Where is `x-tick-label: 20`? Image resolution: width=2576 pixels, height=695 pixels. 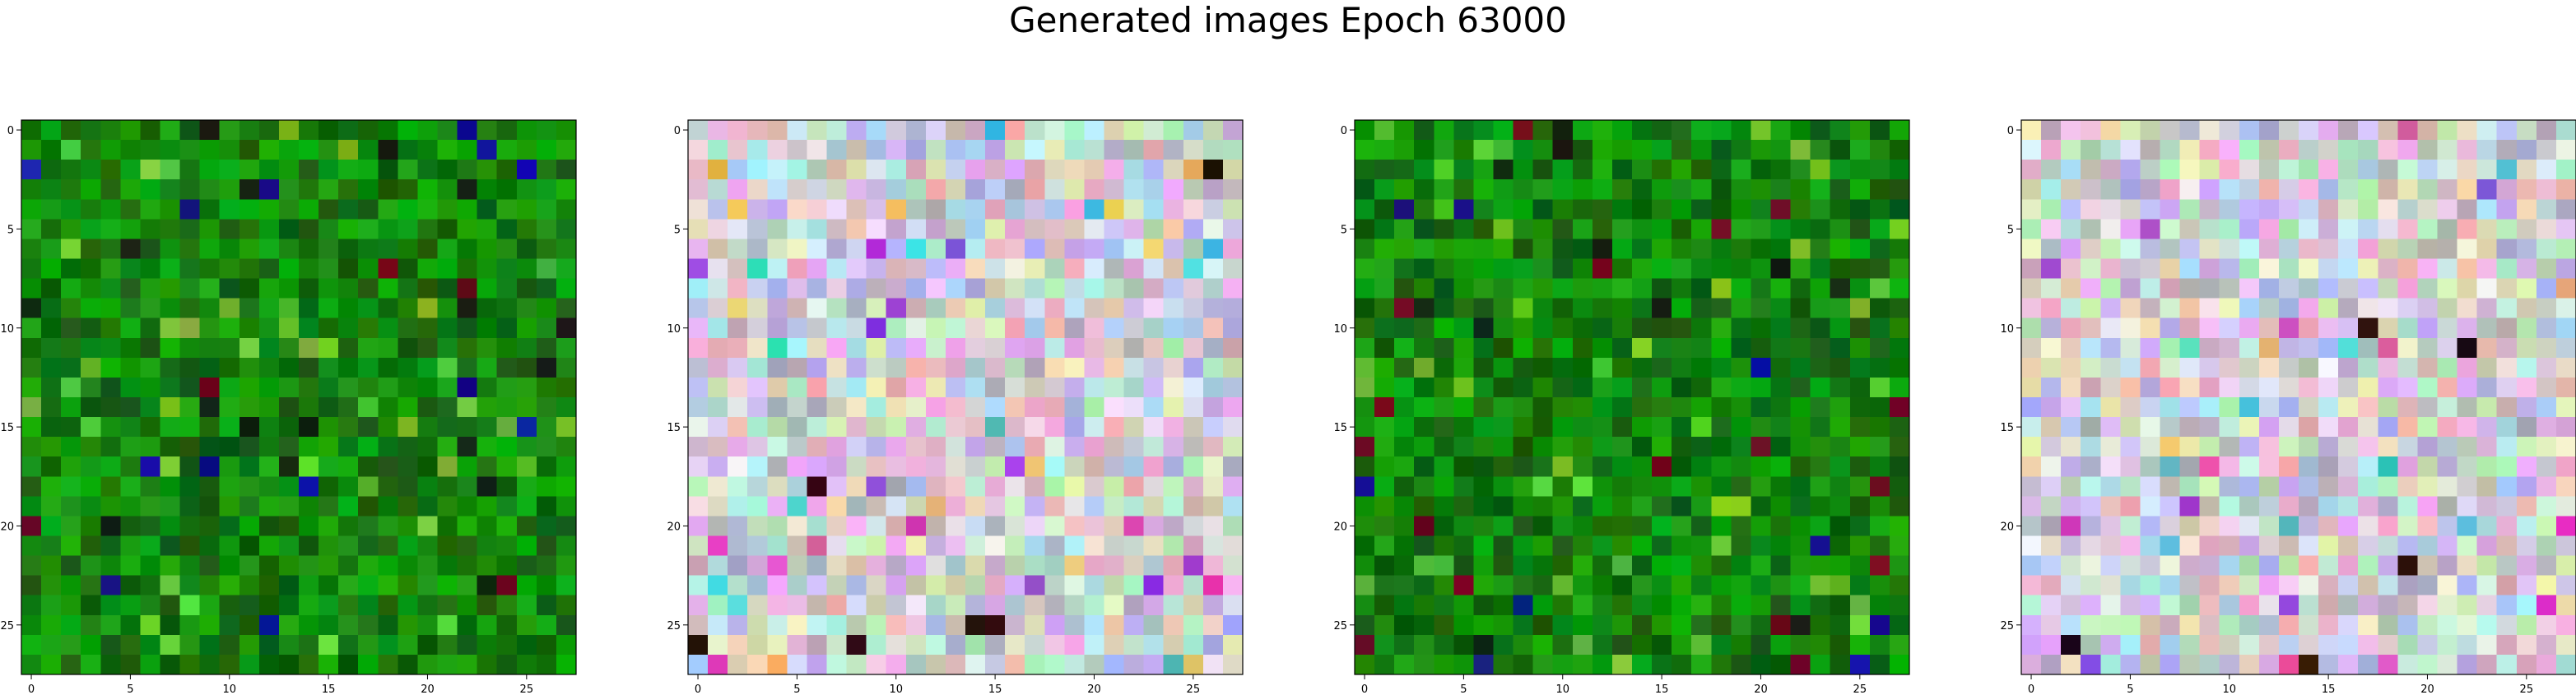 x-tick-label: 20 is located at coordinates (1094, 689).